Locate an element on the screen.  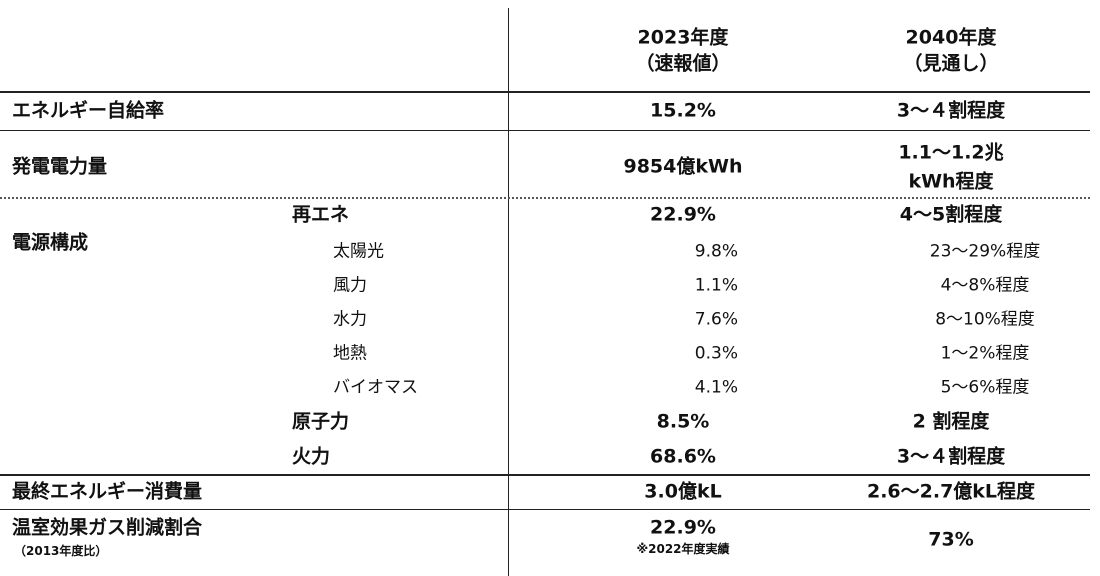
cell-value: 73% is located at coordinates (951, 539).